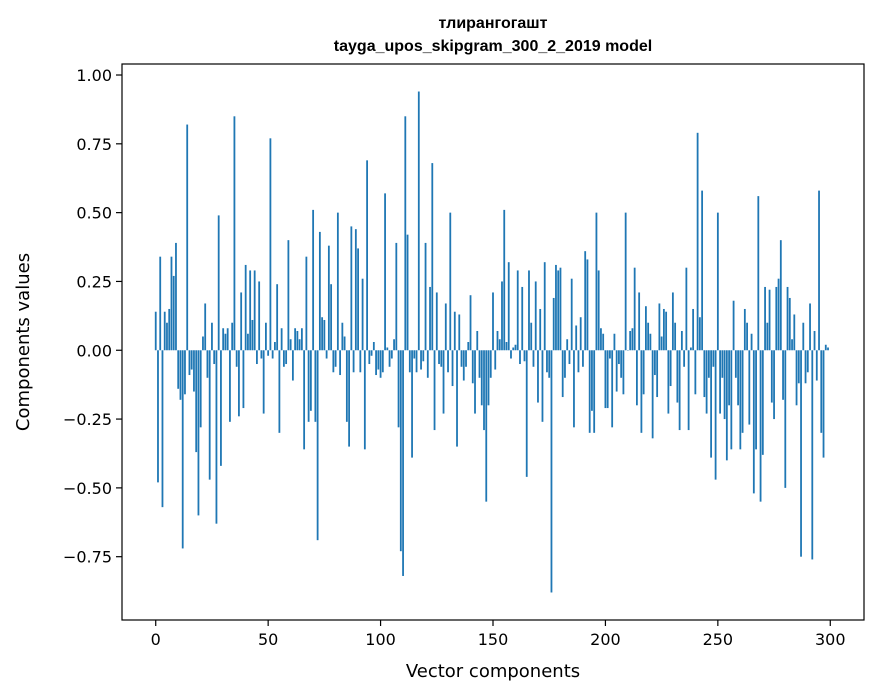  I want to click on x-tick-label: 200, so click(605, 639).